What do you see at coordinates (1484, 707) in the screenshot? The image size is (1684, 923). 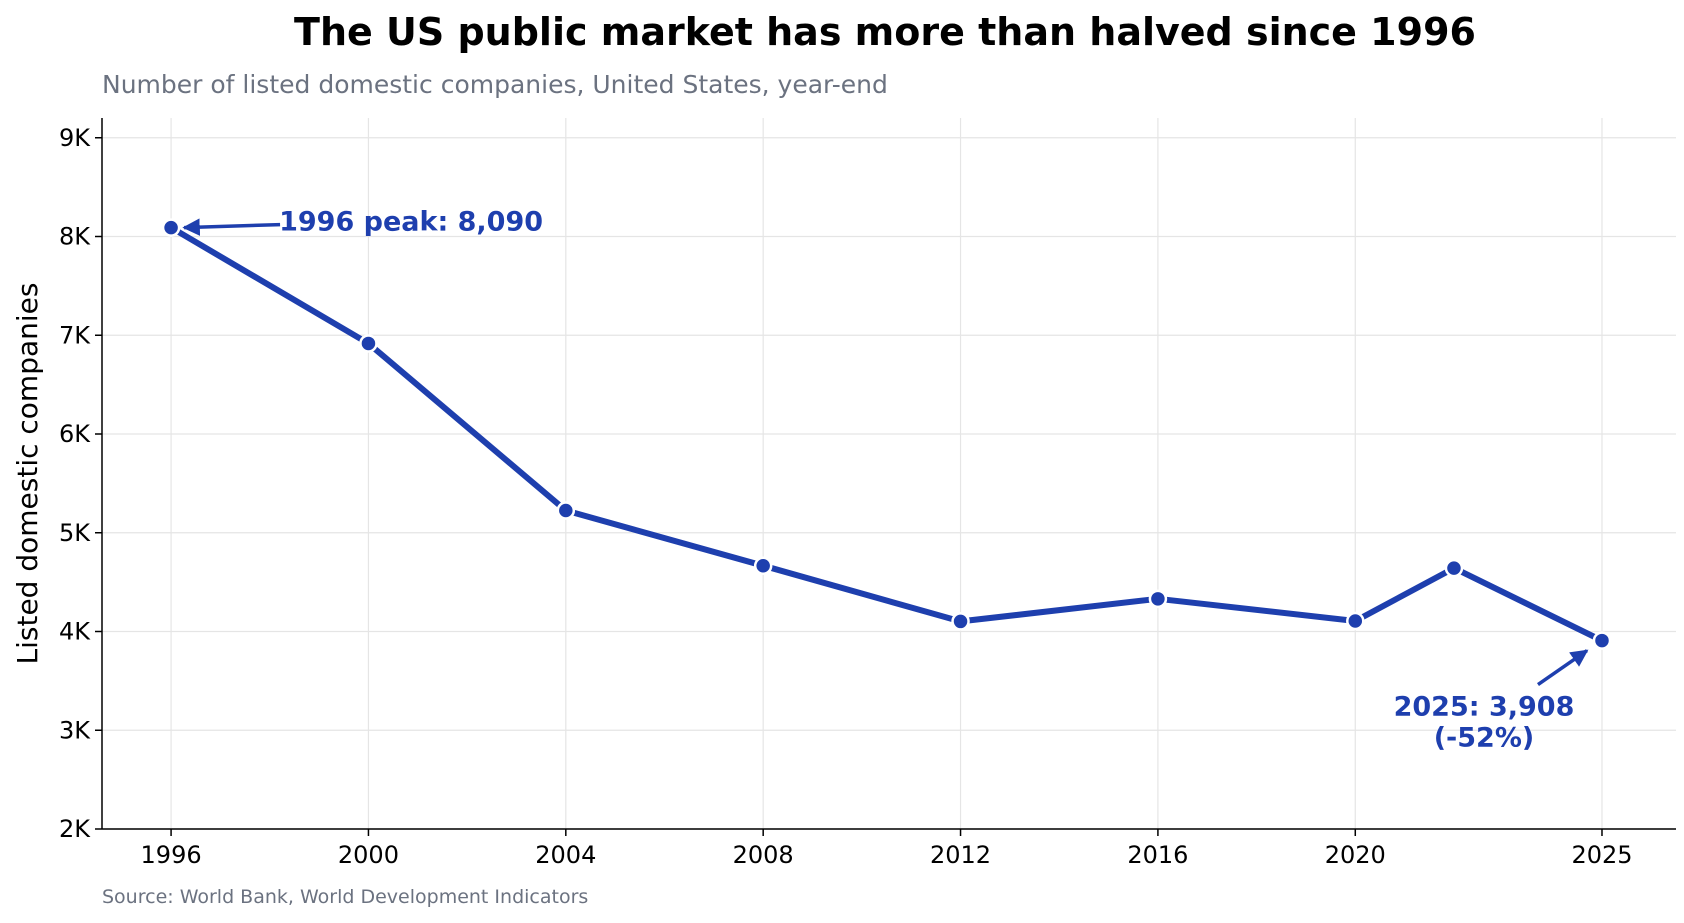 I see `annotation-end-label: 2025: 3,908` at bounding box center [1484, 707].